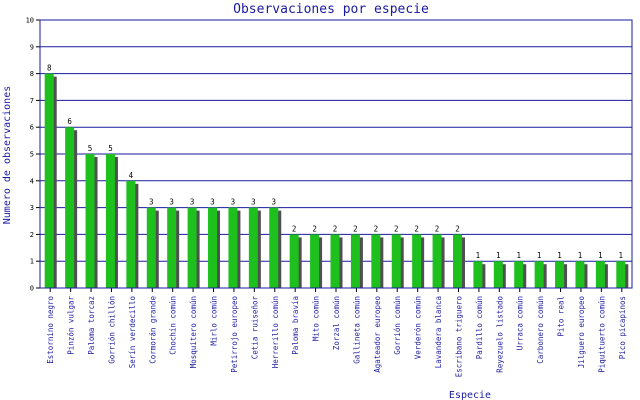  I want to click on x-tick-label: Paloma bravía, so click(295, 325).